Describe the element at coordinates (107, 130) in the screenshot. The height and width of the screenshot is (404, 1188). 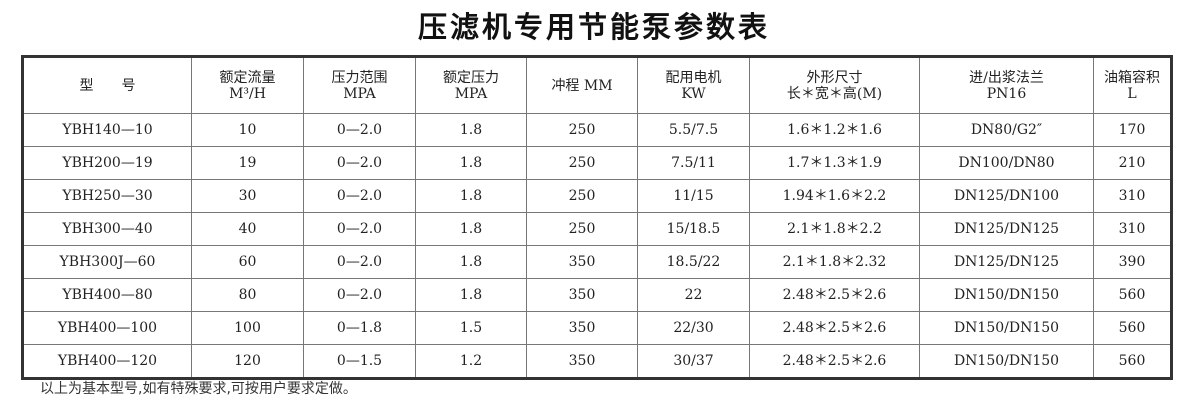
I see `table-cell: YBH140—10` at that location.